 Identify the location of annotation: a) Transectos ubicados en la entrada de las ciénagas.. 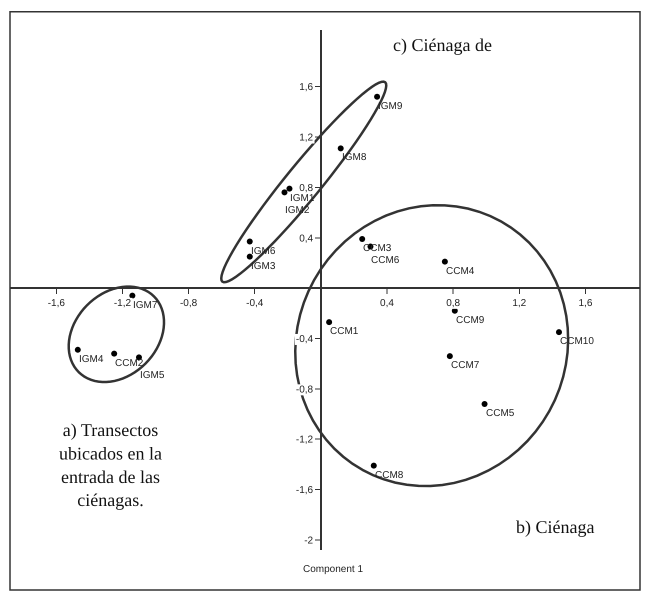
(110, 465).